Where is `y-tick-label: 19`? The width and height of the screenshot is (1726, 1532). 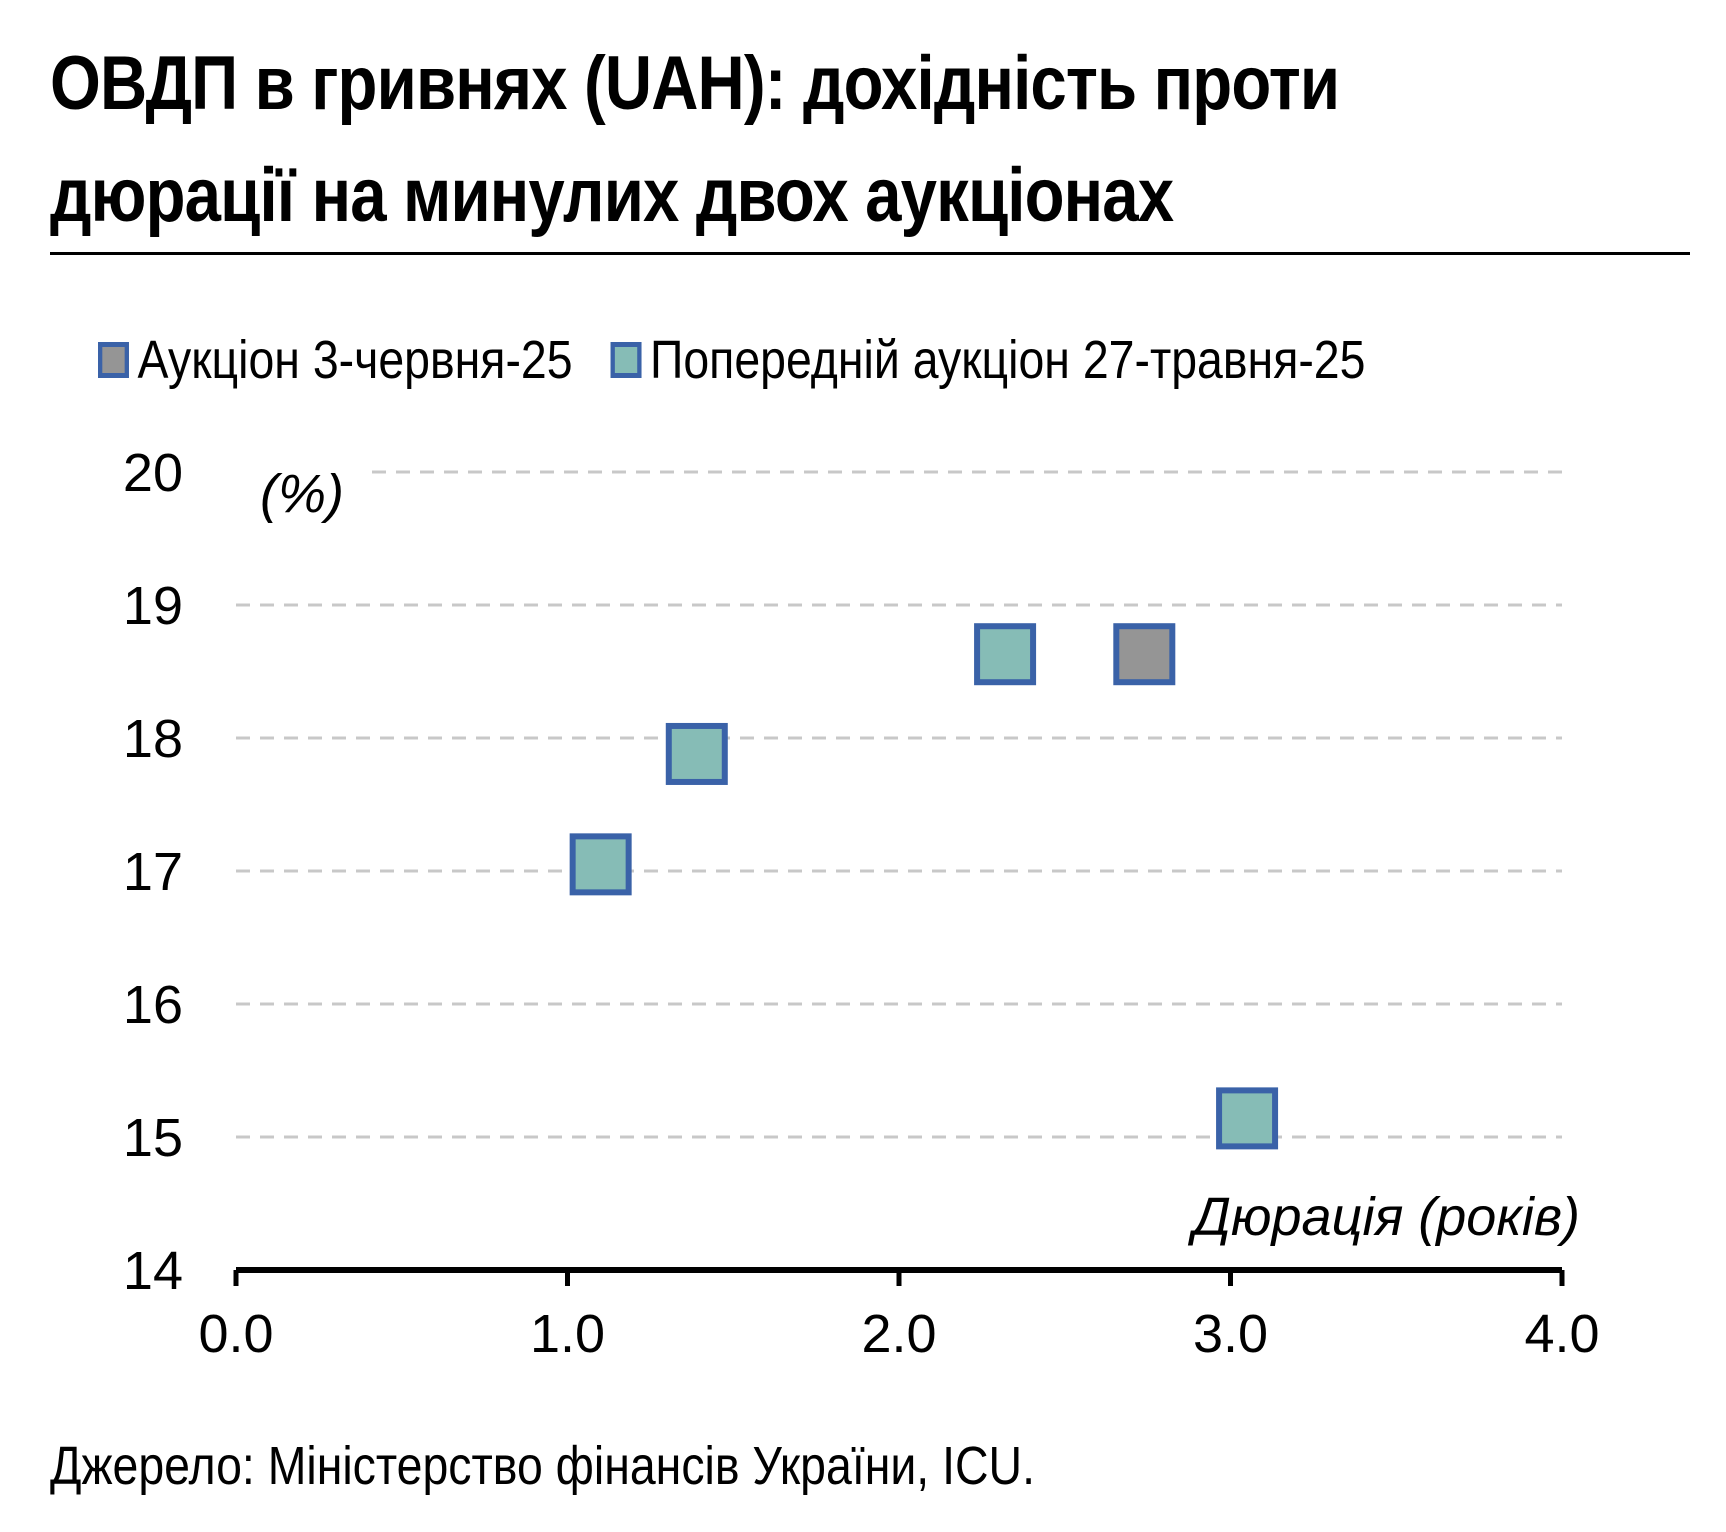 y-tick-label: 19 is located at coordinates (153, 606).